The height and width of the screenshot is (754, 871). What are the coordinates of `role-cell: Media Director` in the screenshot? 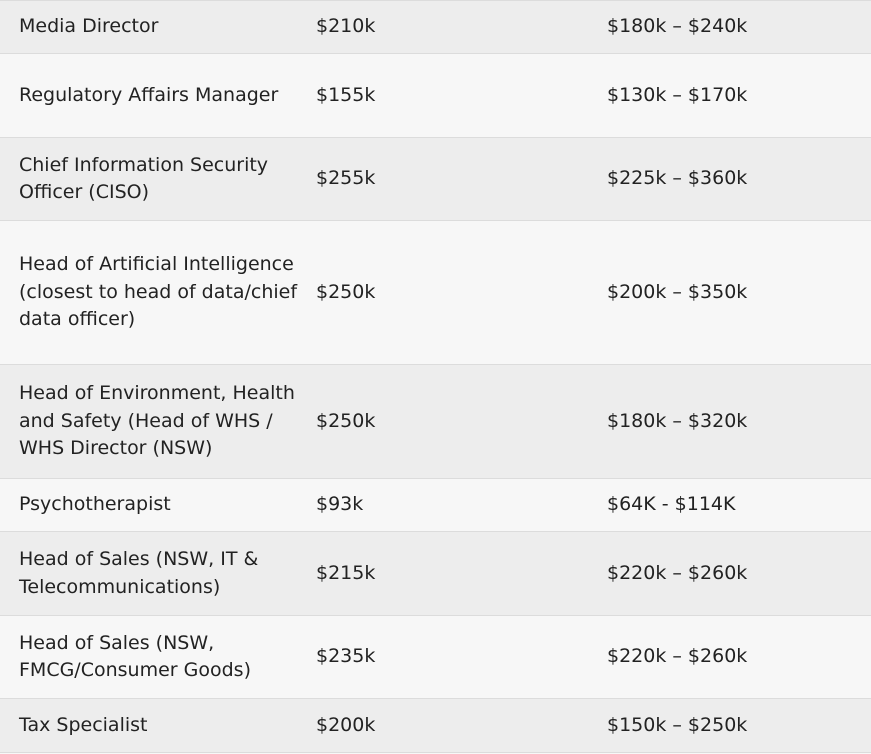 It's located at (158, 27).